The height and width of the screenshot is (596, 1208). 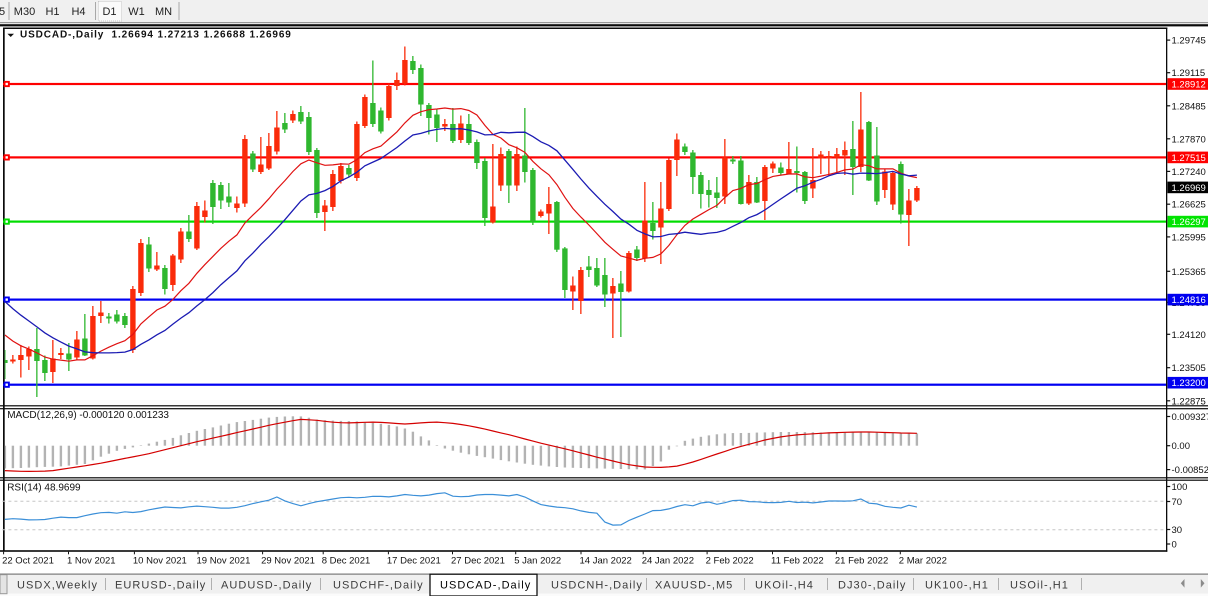 I want to click on svg-text: 5 Jan 2022, so click(x=537, y=561).